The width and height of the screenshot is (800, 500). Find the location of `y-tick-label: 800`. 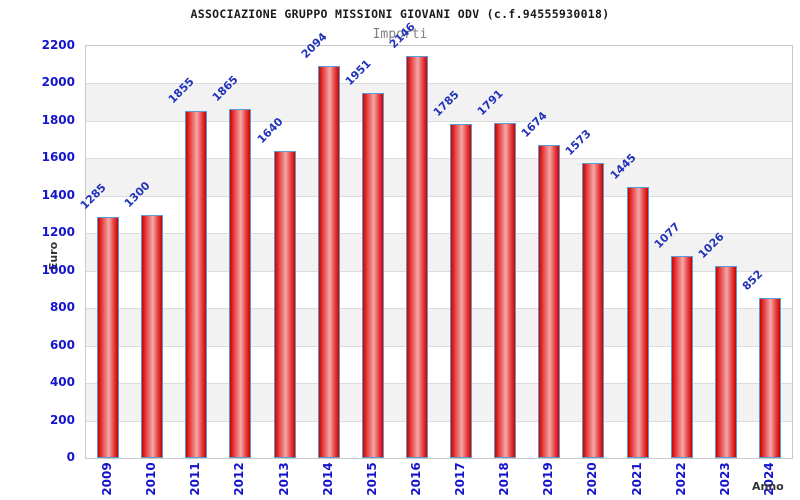

y-tick-label: 800 is located at coordinates (62, 307).